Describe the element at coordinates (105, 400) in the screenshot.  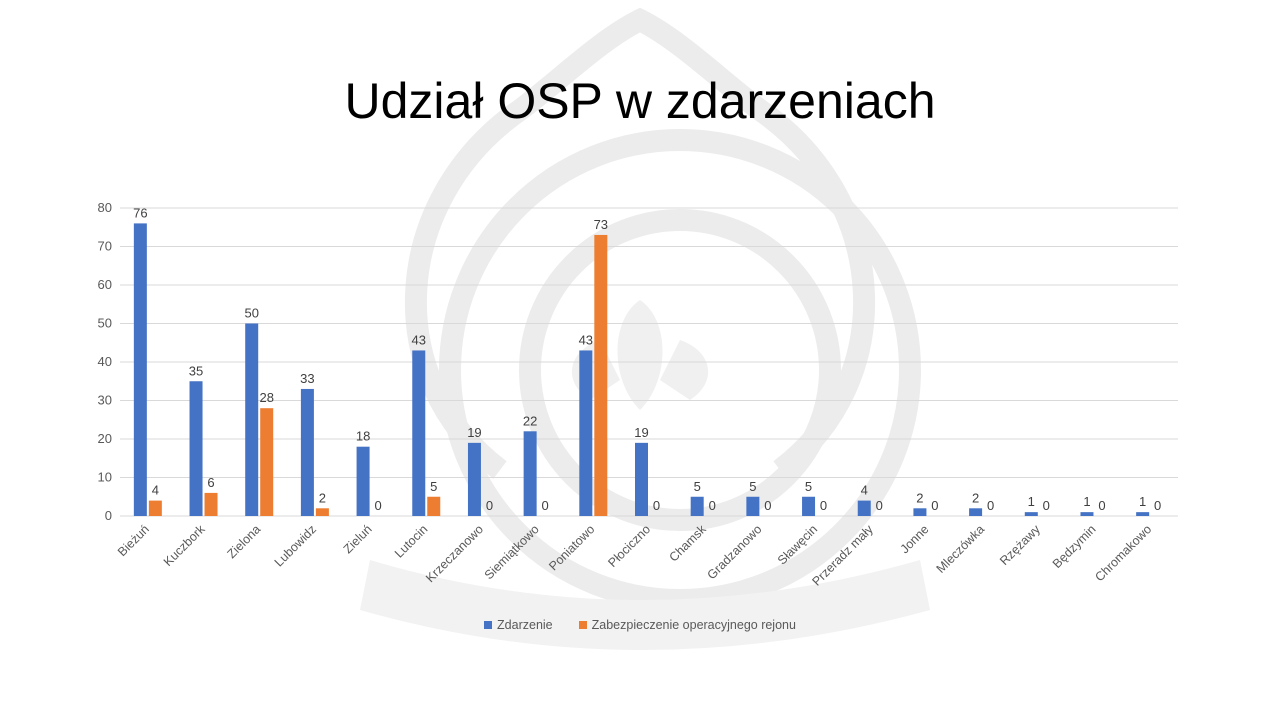
I see `y-tick-label: 30` at that location.